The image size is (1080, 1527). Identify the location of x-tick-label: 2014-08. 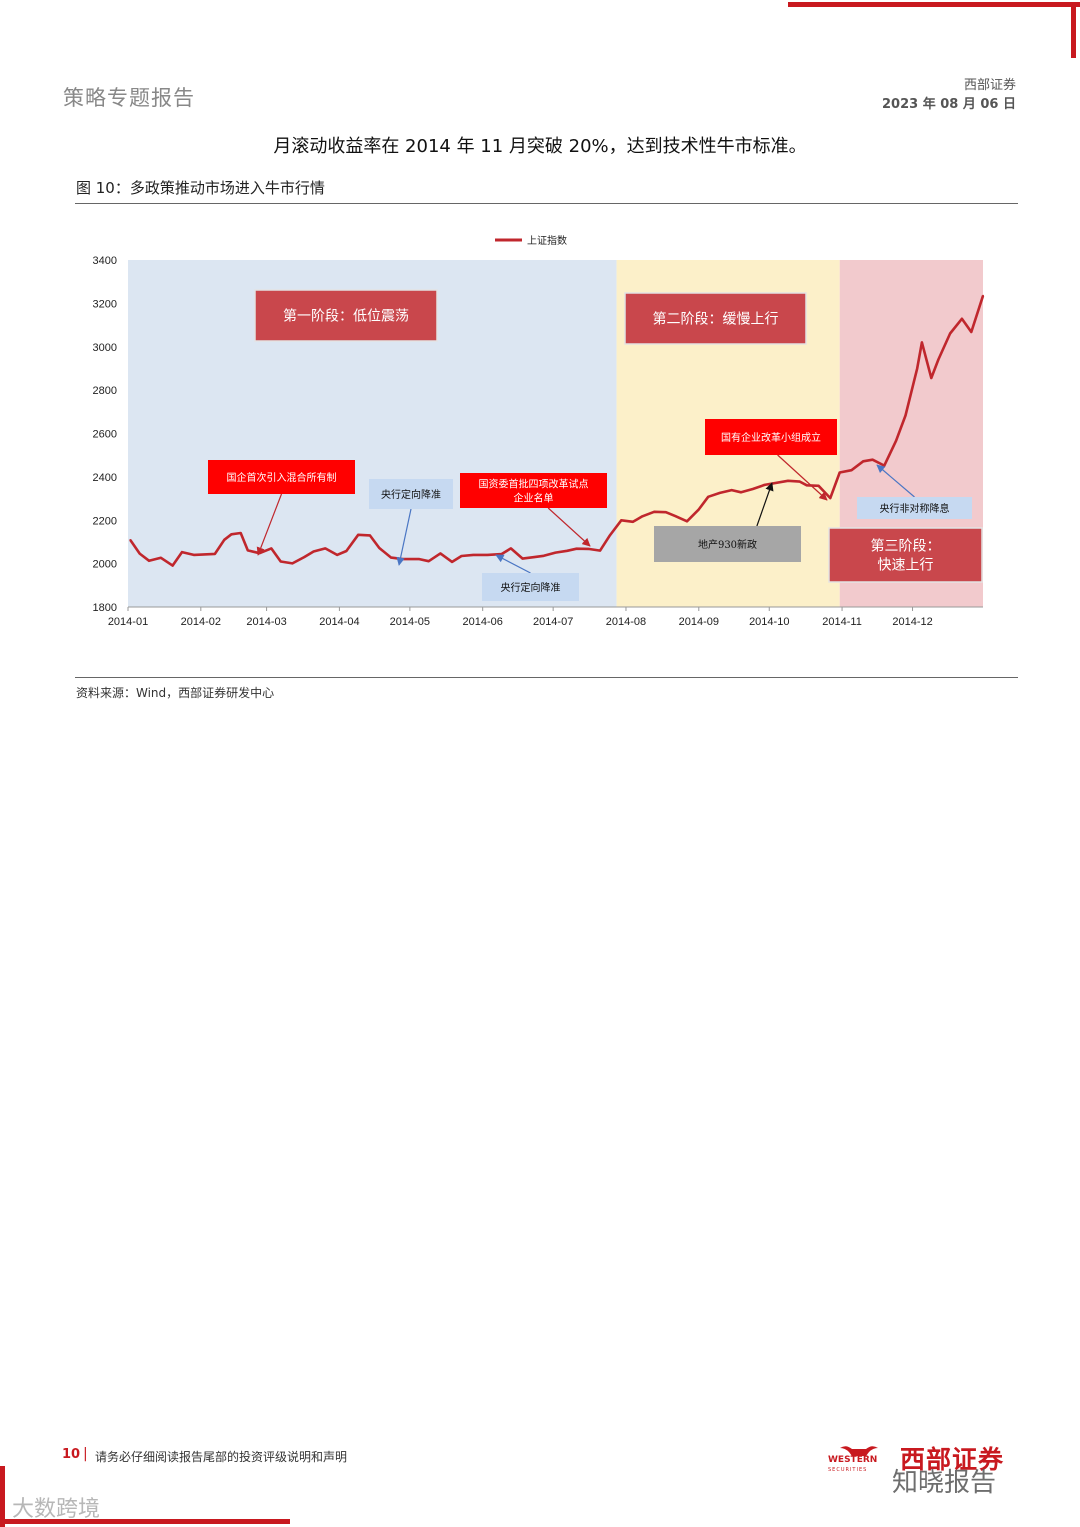
(626, 622).